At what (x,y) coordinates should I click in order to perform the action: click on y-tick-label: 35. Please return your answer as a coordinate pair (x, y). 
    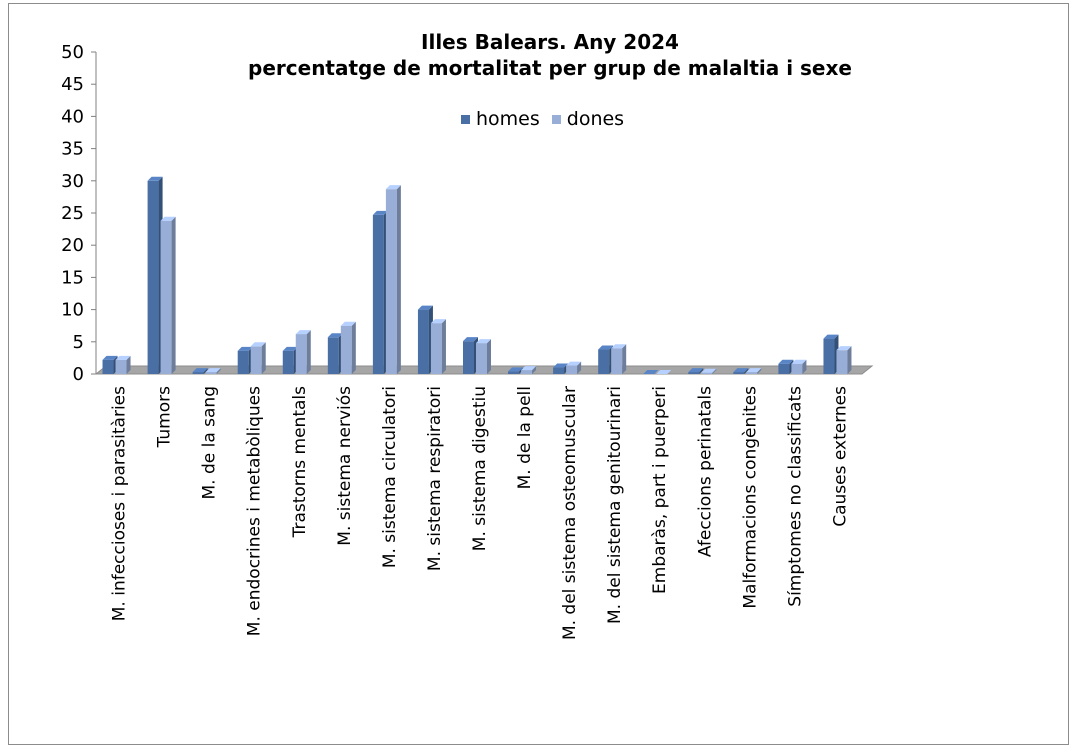
    Looking at the image, I should click on (72, 149).